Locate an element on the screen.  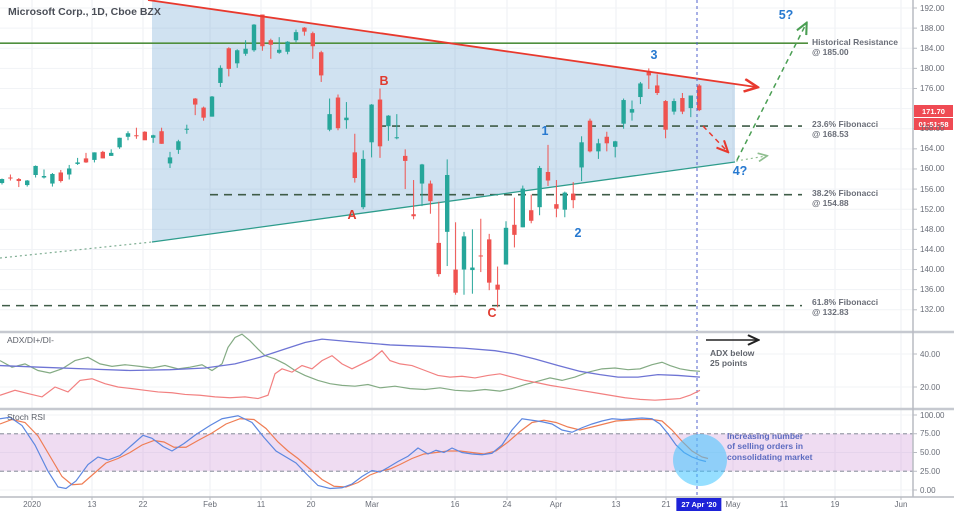
price-tick-label: 156.00 is located at coordinates (932, 189).